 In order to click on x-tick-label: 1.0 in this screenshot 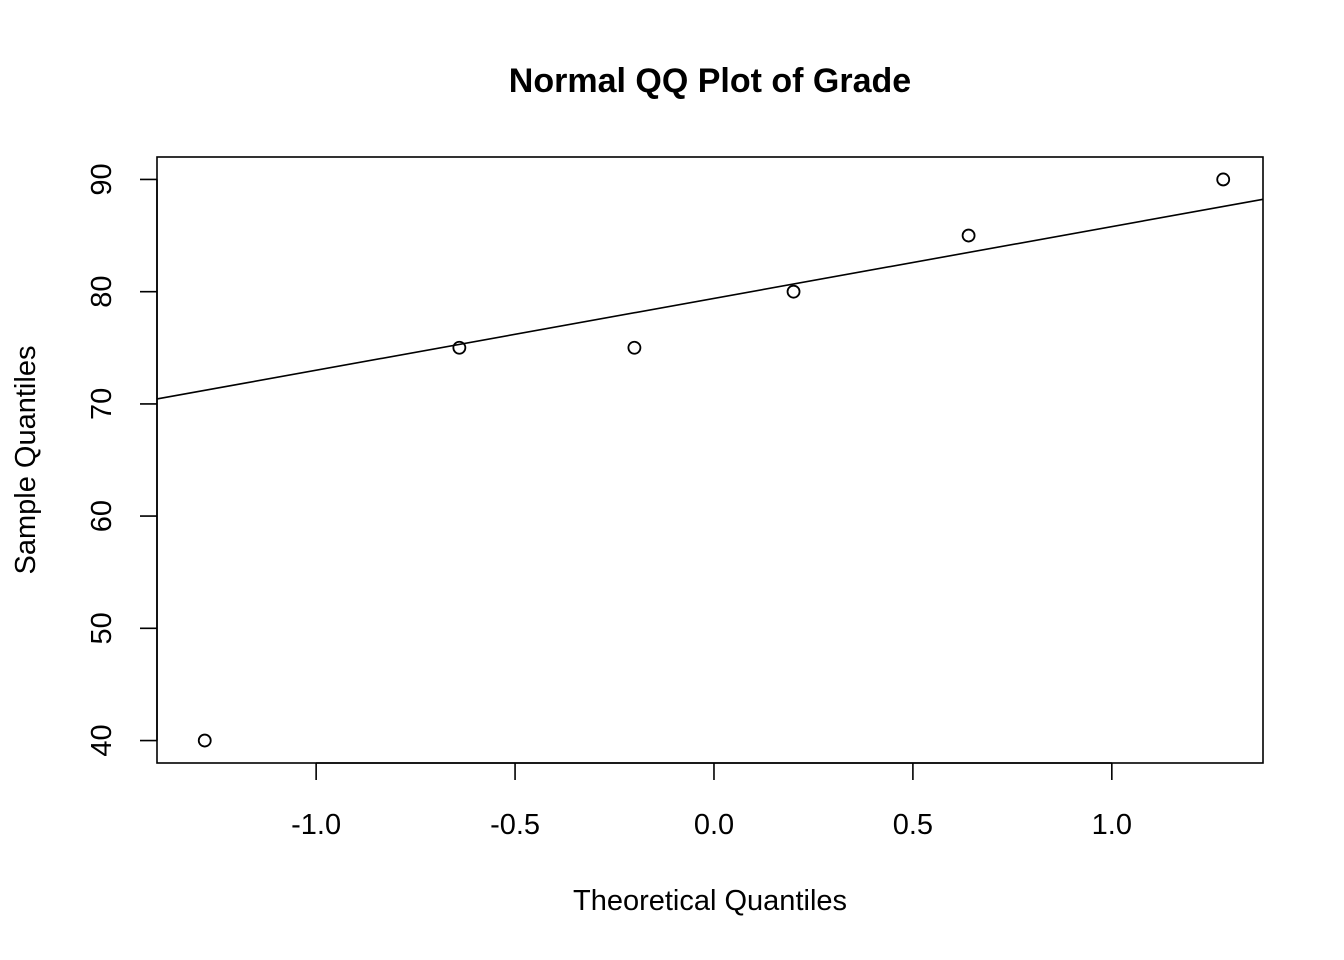, I will do `click(1112, 825)`.